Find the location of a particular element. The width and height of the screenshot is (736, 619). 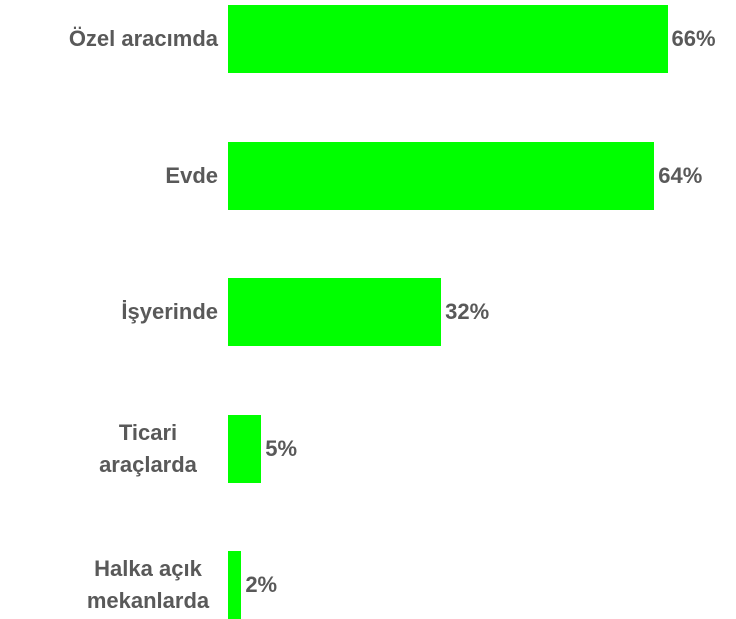

category-label-box: Özel aracımda is located at coordinates (143, 39).